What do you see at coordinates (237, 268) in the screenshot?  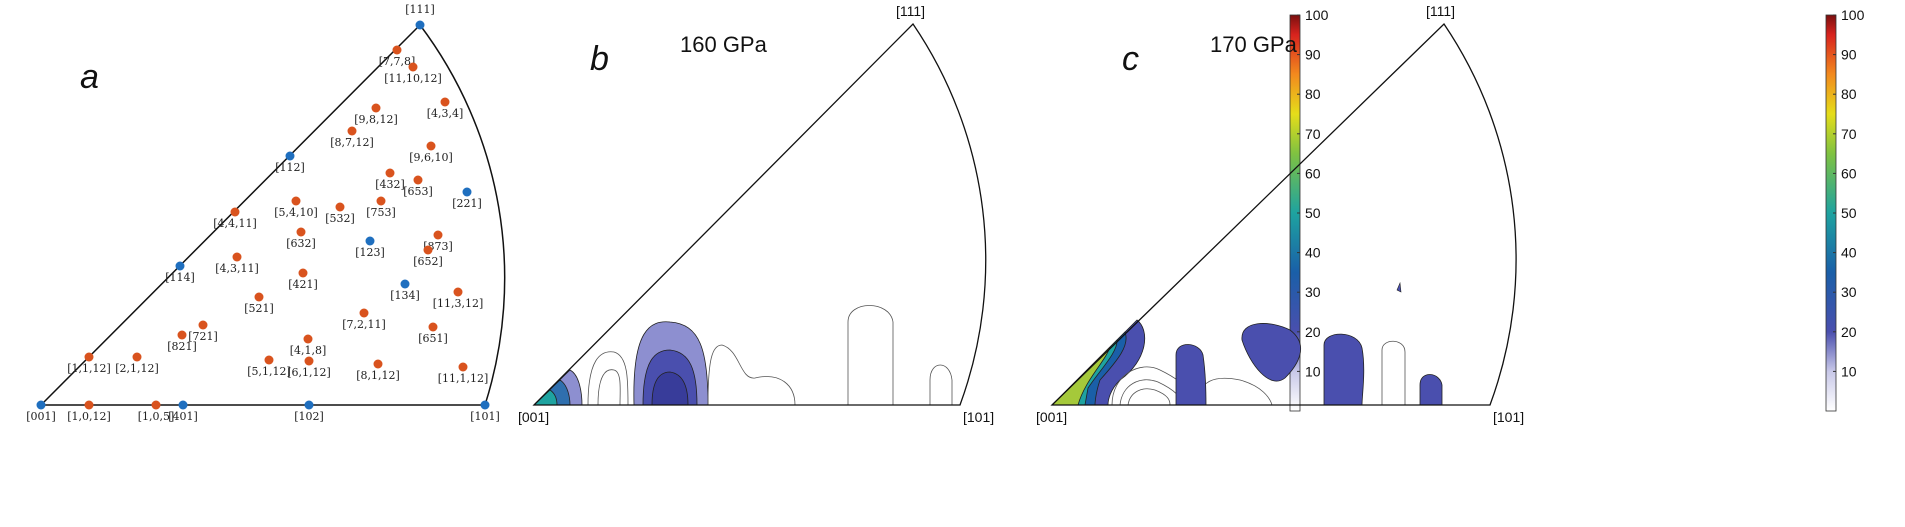 I see `direction-label: [4,3,11]` at bounding box center [237, 268].